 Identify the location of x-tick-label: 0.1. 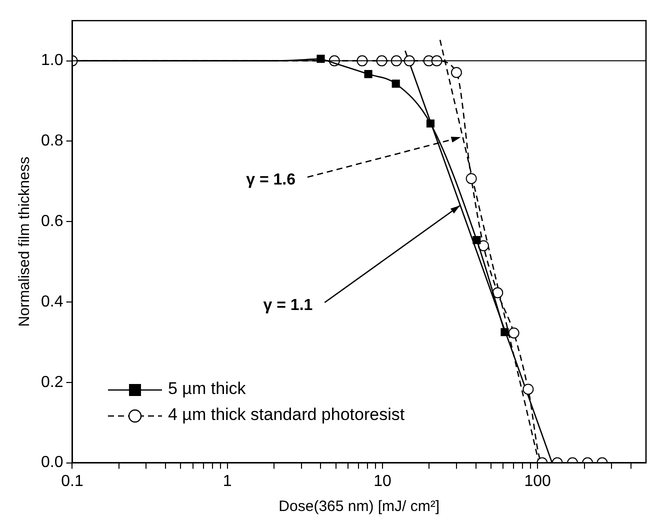
(72, 481).